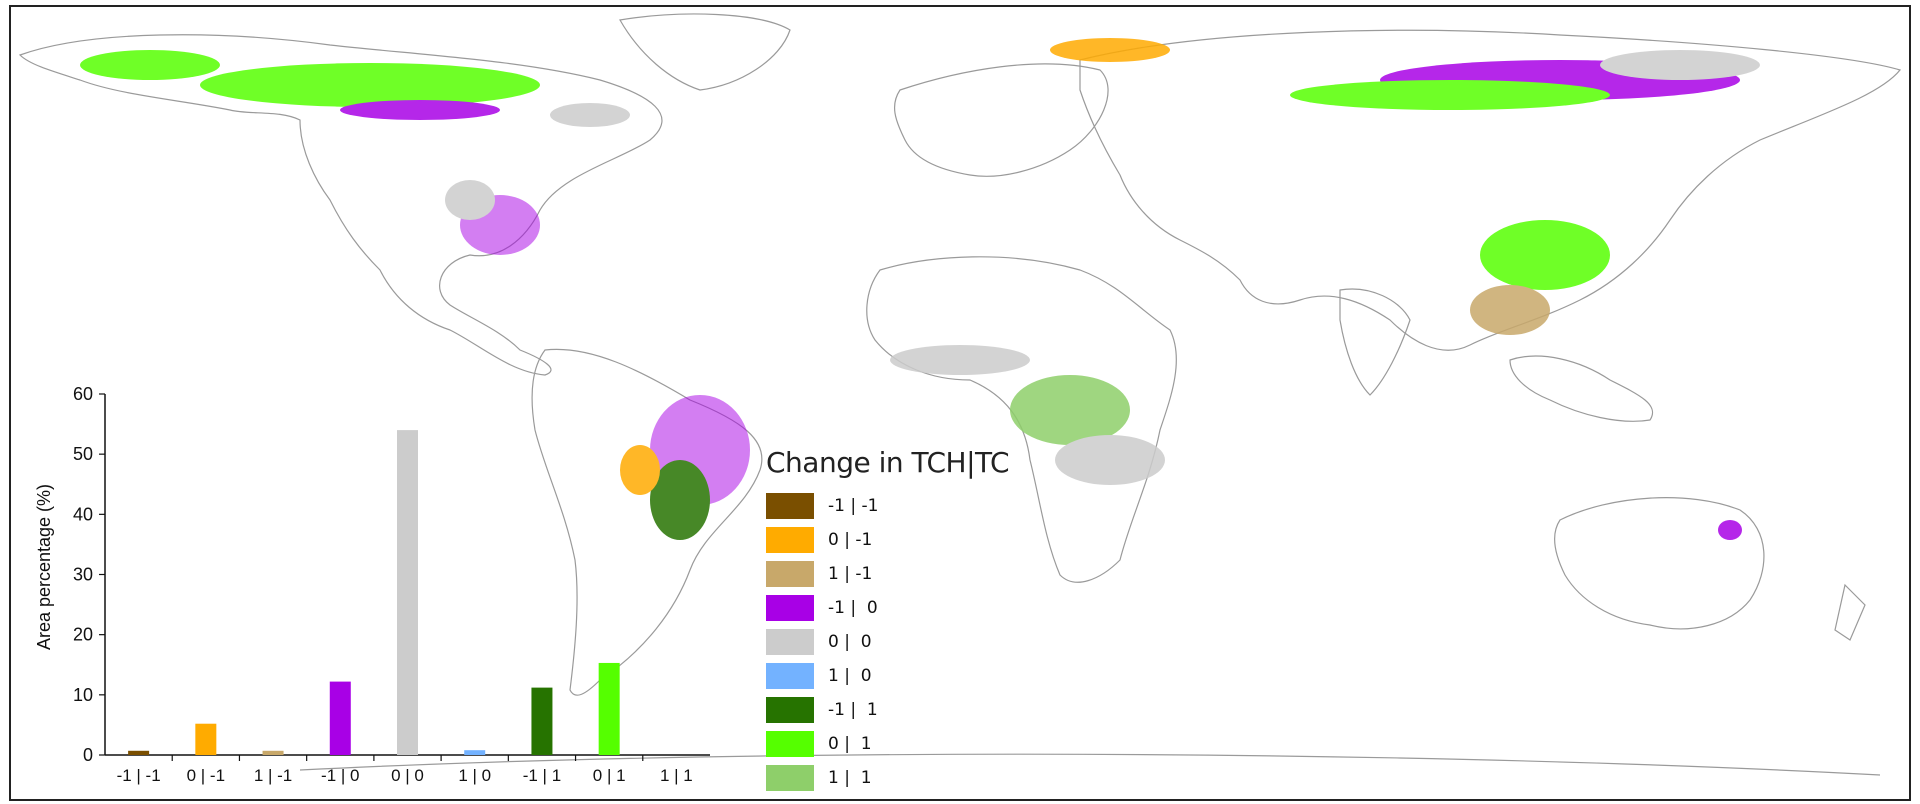  Describe the element at coordinates (420, 110) in the screenshot. I see `canada-purple-patch` at that location.